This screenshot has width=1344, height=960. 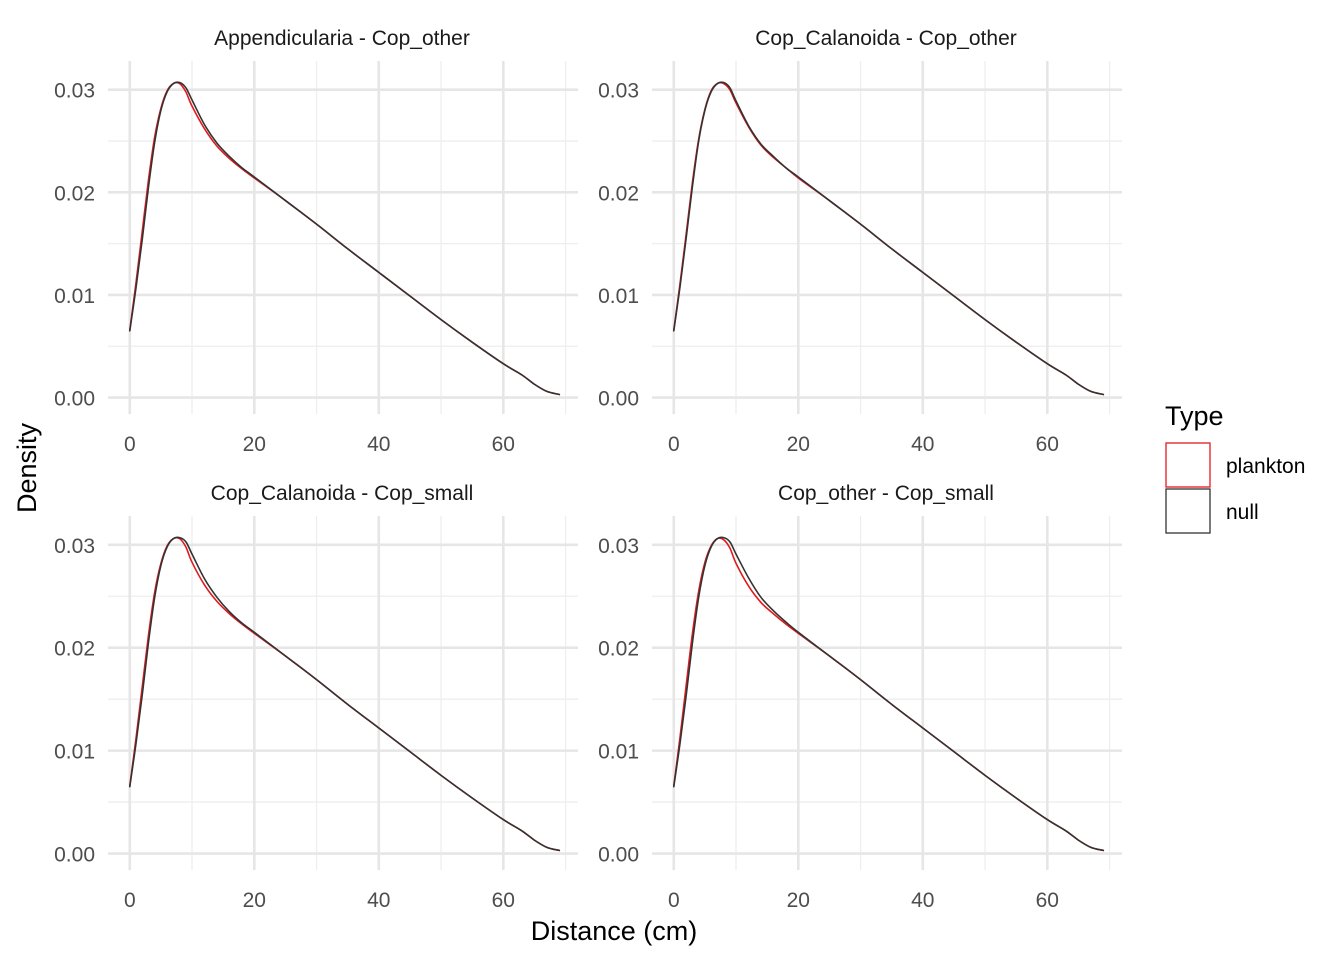 What do you see at coordinates (614, 931) in the screenshot?
I see `x-axis-title: Distance (cm)` at bounding box center [614, 931].